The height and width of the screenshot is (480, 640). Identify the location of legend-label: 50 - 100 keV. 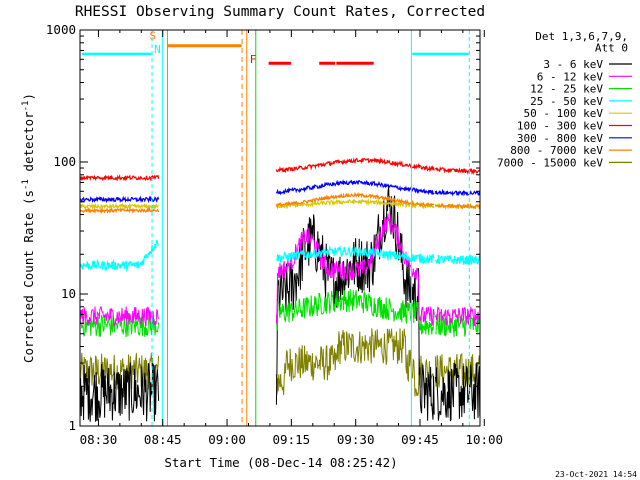
(564, 113).